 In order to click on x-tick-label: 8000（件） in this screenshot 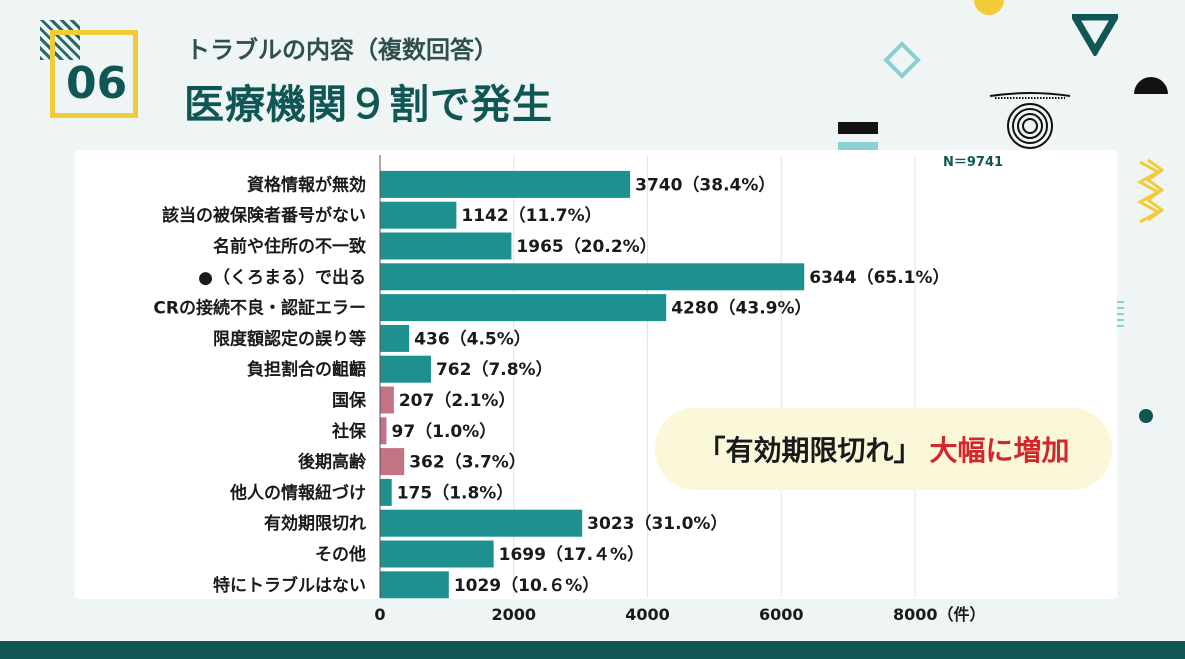, I will do `click(939, 614)`.